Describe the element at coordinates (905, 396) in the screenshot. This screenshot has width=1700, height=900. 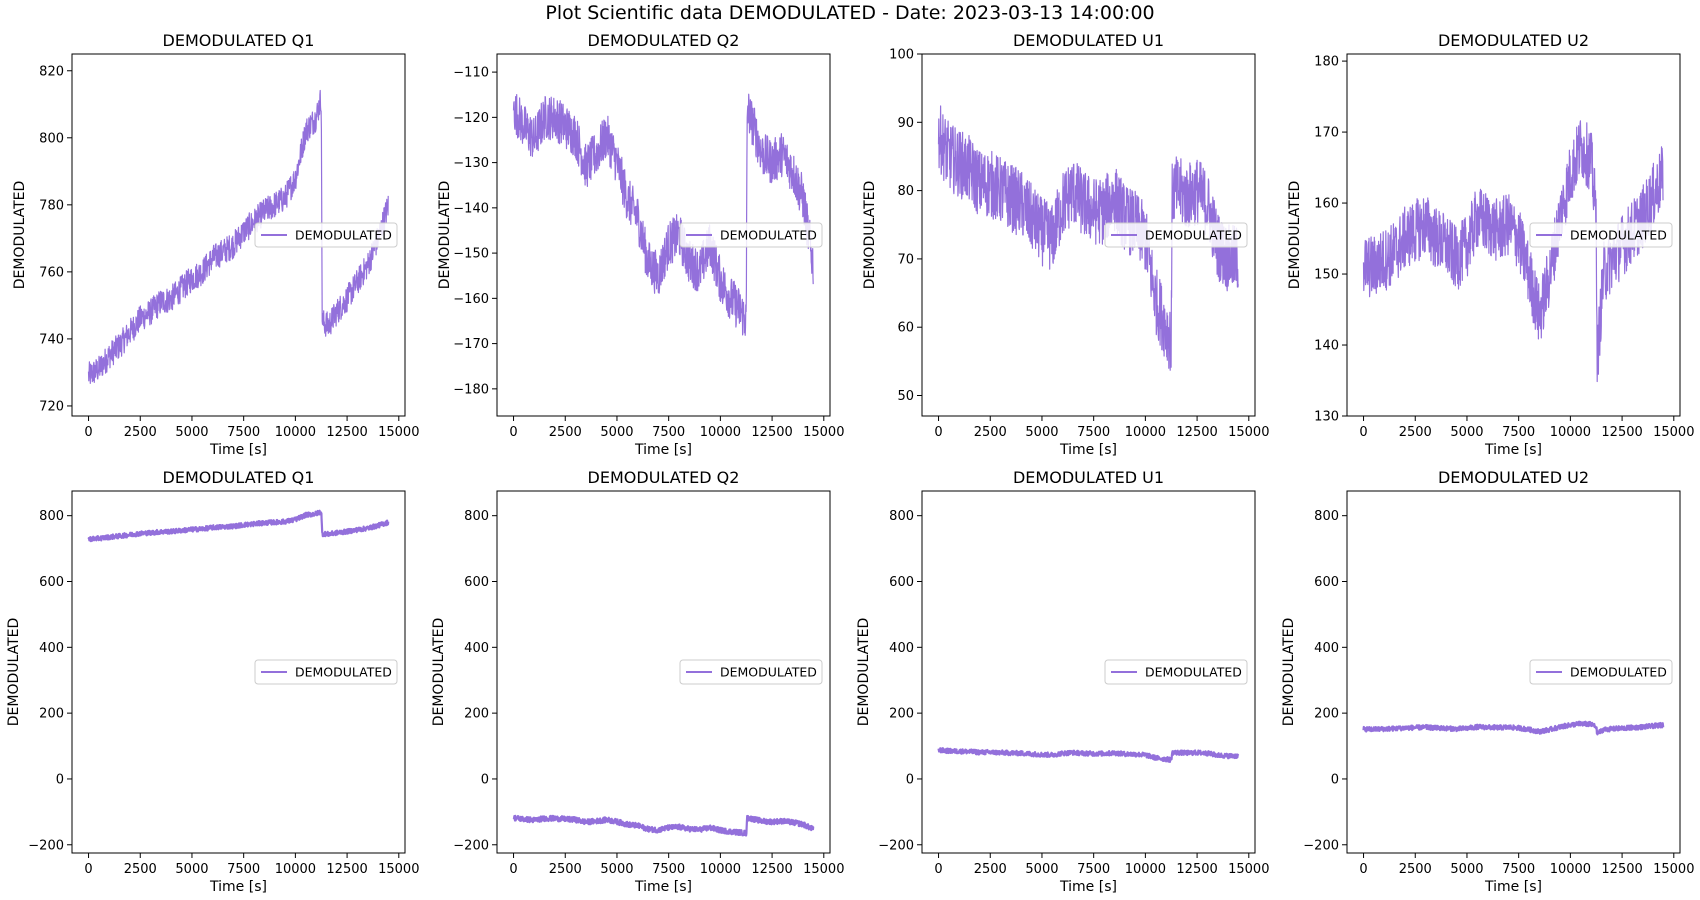
I see `y-tick-label: 50` at that location.